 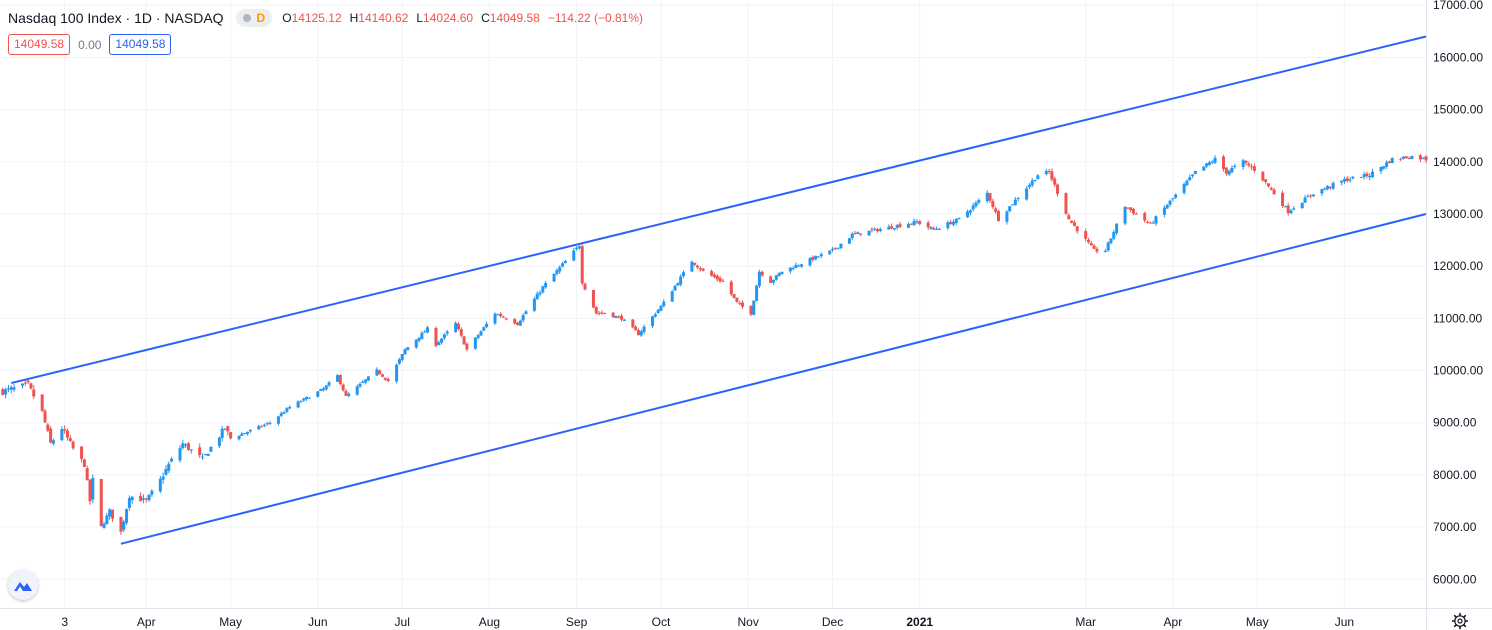 What do you see at coordinates (1455, 423) in the screenshot?
I see `y-tick-label: 9000.00` at bounding box center [1455, 423].